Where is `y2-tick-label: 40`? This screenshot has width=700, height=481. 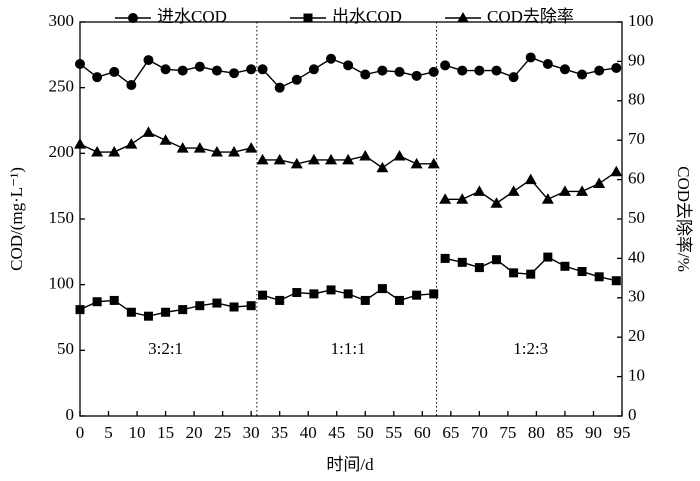
y2-tick-label: 40 is located at coordinates (636, 256).